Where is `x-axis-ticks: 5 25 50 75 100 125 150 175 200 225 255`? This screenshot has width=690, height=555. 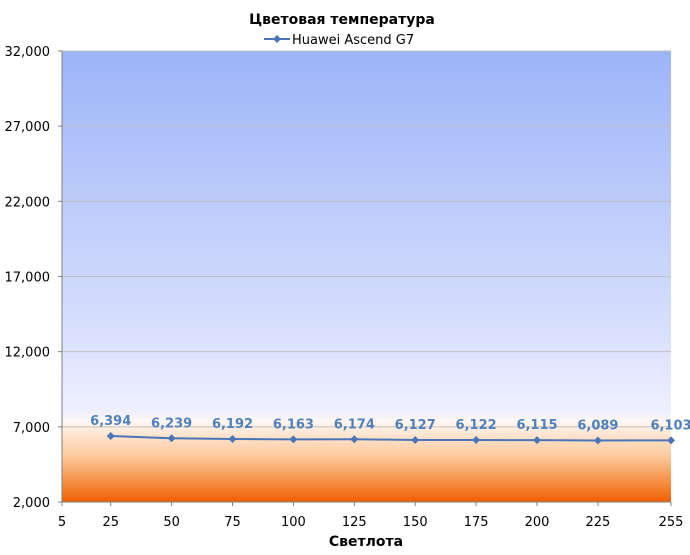 x-axis-ticks: 5 25 50 75 100 125 150 175 200 225 255 is located at coordinates (371, 516).